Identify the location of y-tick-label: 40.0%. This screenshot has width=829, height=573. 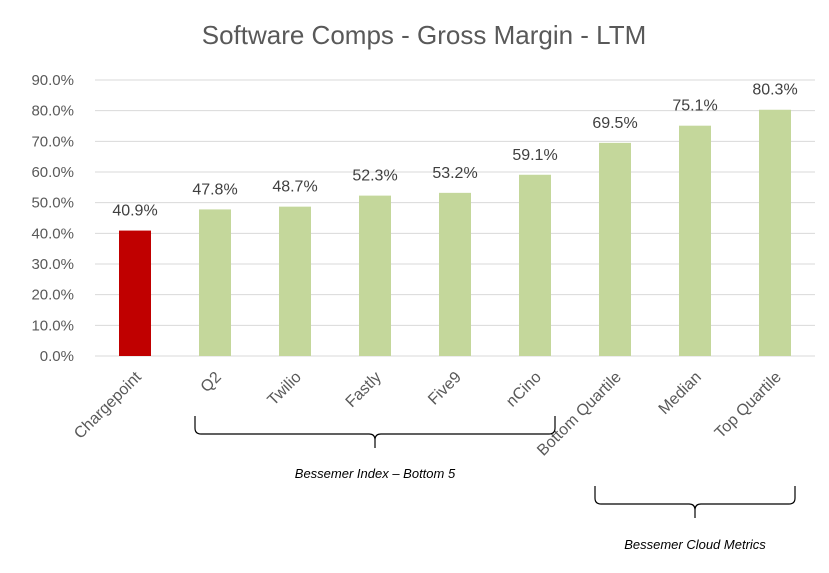
(52, 233).